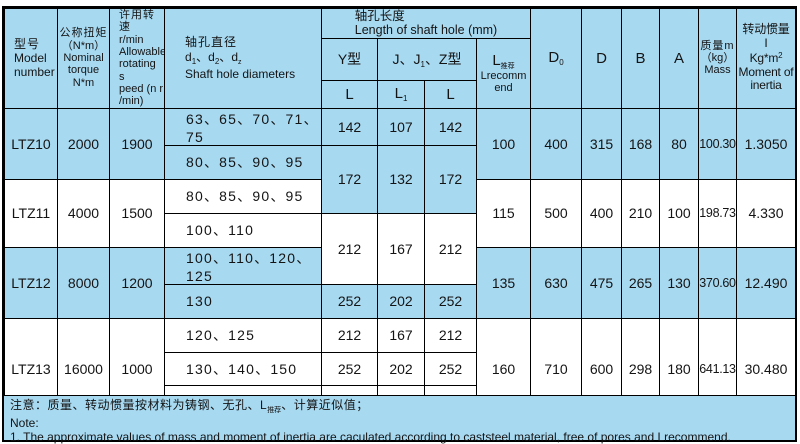  I want to click on cell-inertia: 12.490, so click(766, 282).